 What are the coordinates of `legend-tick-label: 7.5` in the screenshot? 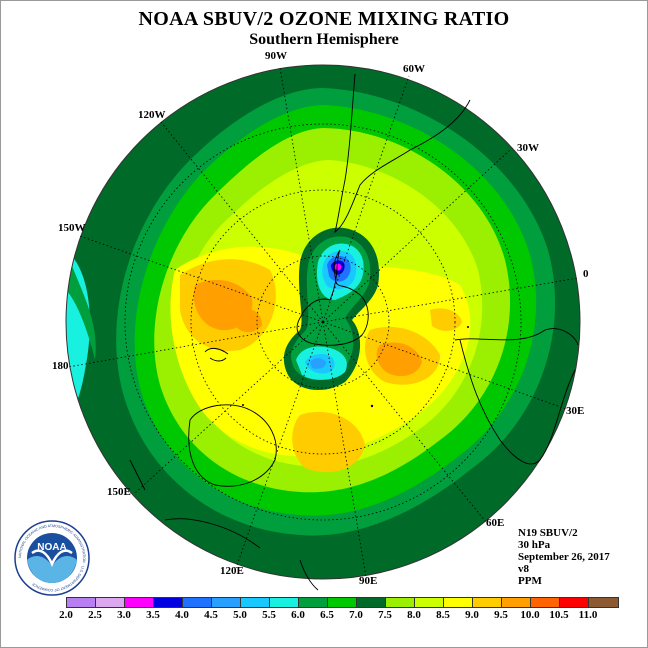 It's located at (385, 615).